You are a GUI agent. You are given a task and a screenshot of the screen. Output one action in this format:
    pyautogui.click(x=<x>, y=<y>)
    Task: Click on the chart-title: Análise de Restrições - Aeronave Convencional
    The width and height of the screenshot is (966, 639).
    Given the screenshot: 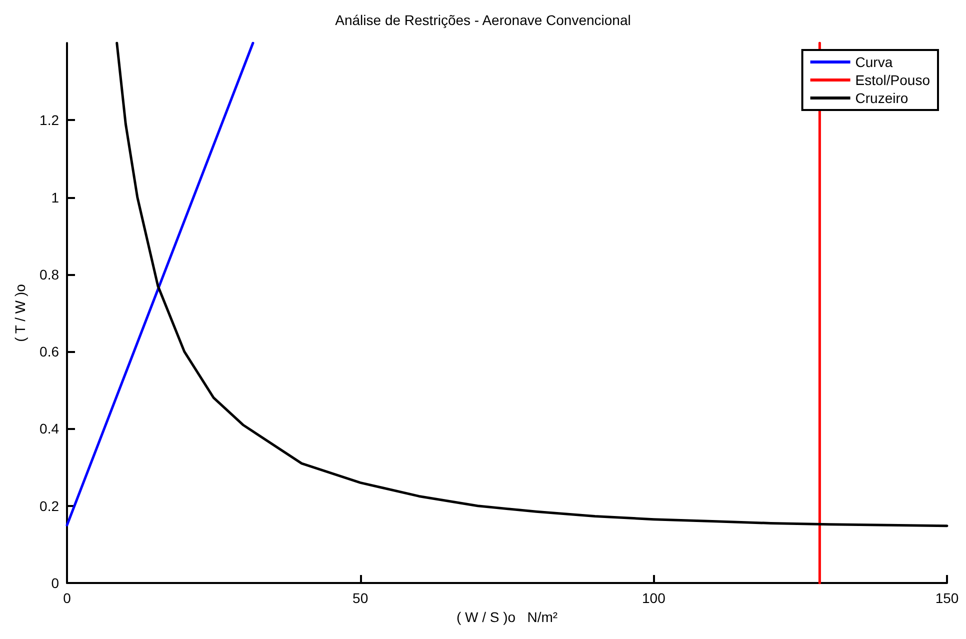 What is the action you would take?
    pyautogui.click(x=483, y=20)
    